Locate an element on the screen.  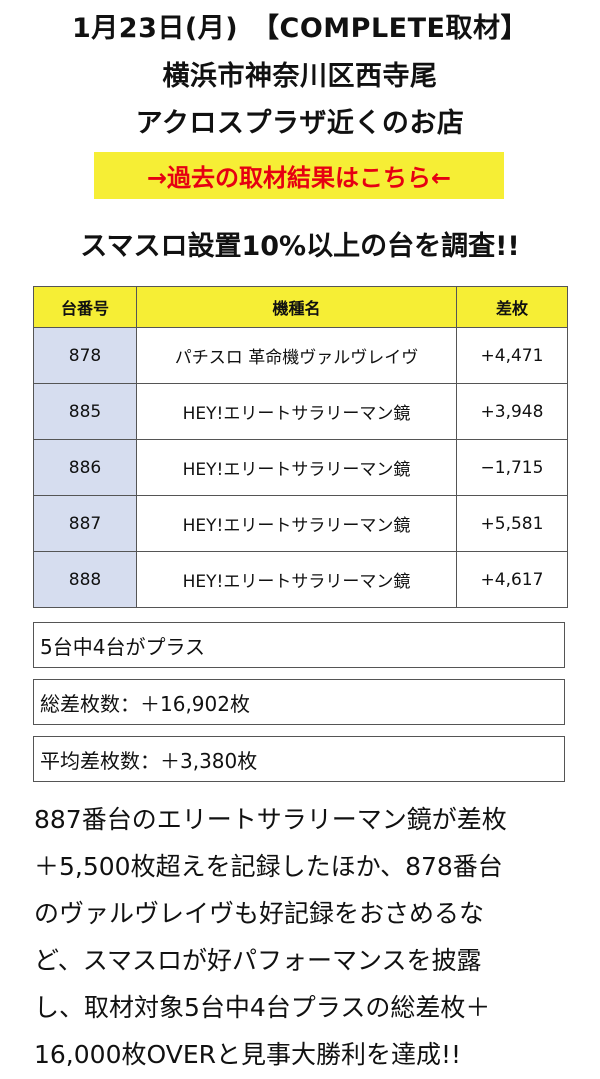
total-diff-summary: 総差枚数：＋16,902枚 is located at coordinates (299, 702).